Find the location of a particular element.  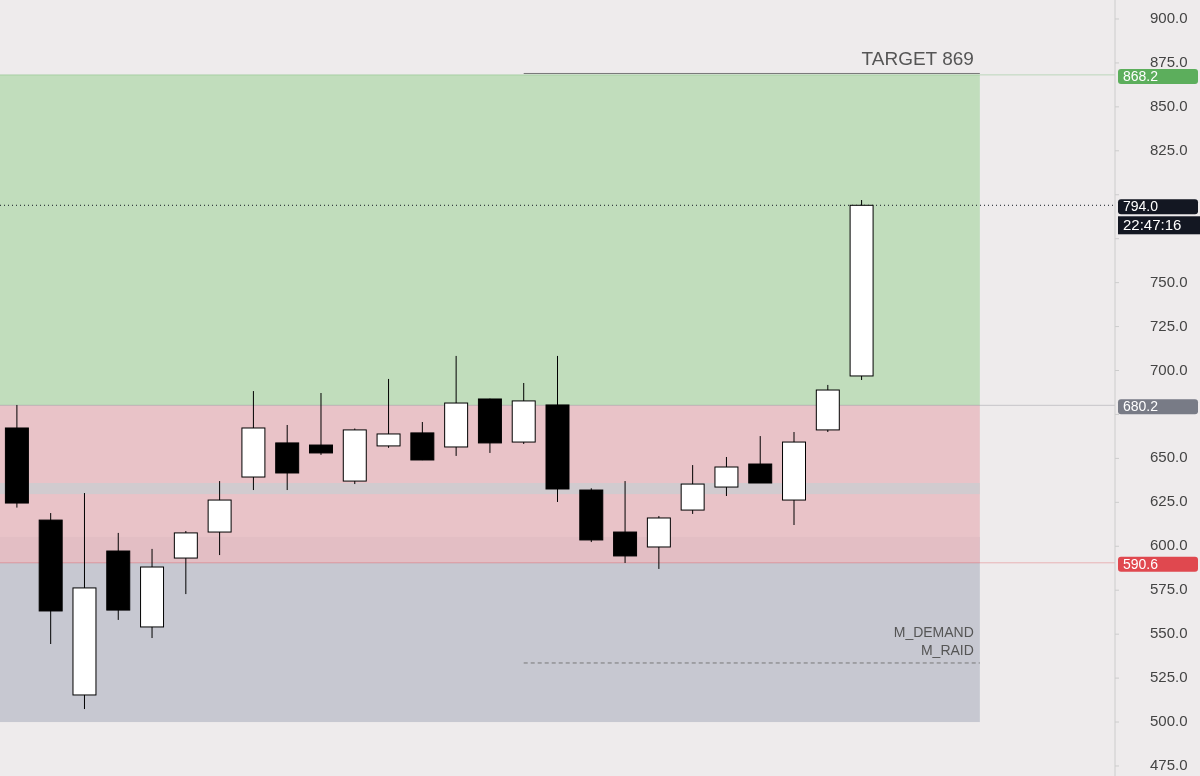

y-tick-label: 475.0 is located at coordinates (1169, 764).